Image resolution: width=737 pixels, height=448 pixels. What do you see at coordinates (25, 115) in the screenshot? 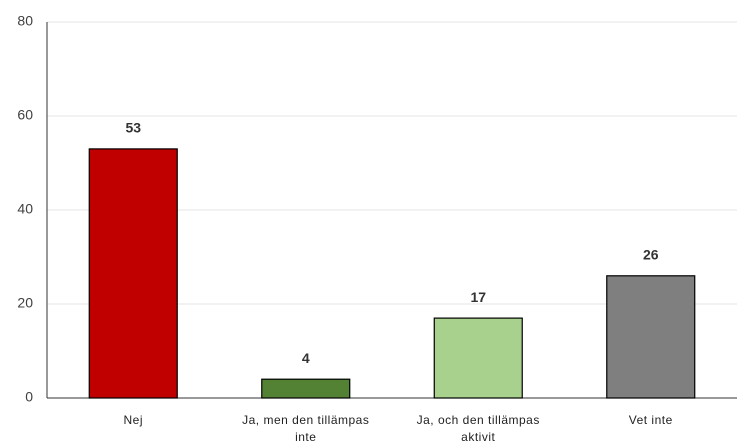
I see `y-tick-label: 60` at bounding box center [25, 115].